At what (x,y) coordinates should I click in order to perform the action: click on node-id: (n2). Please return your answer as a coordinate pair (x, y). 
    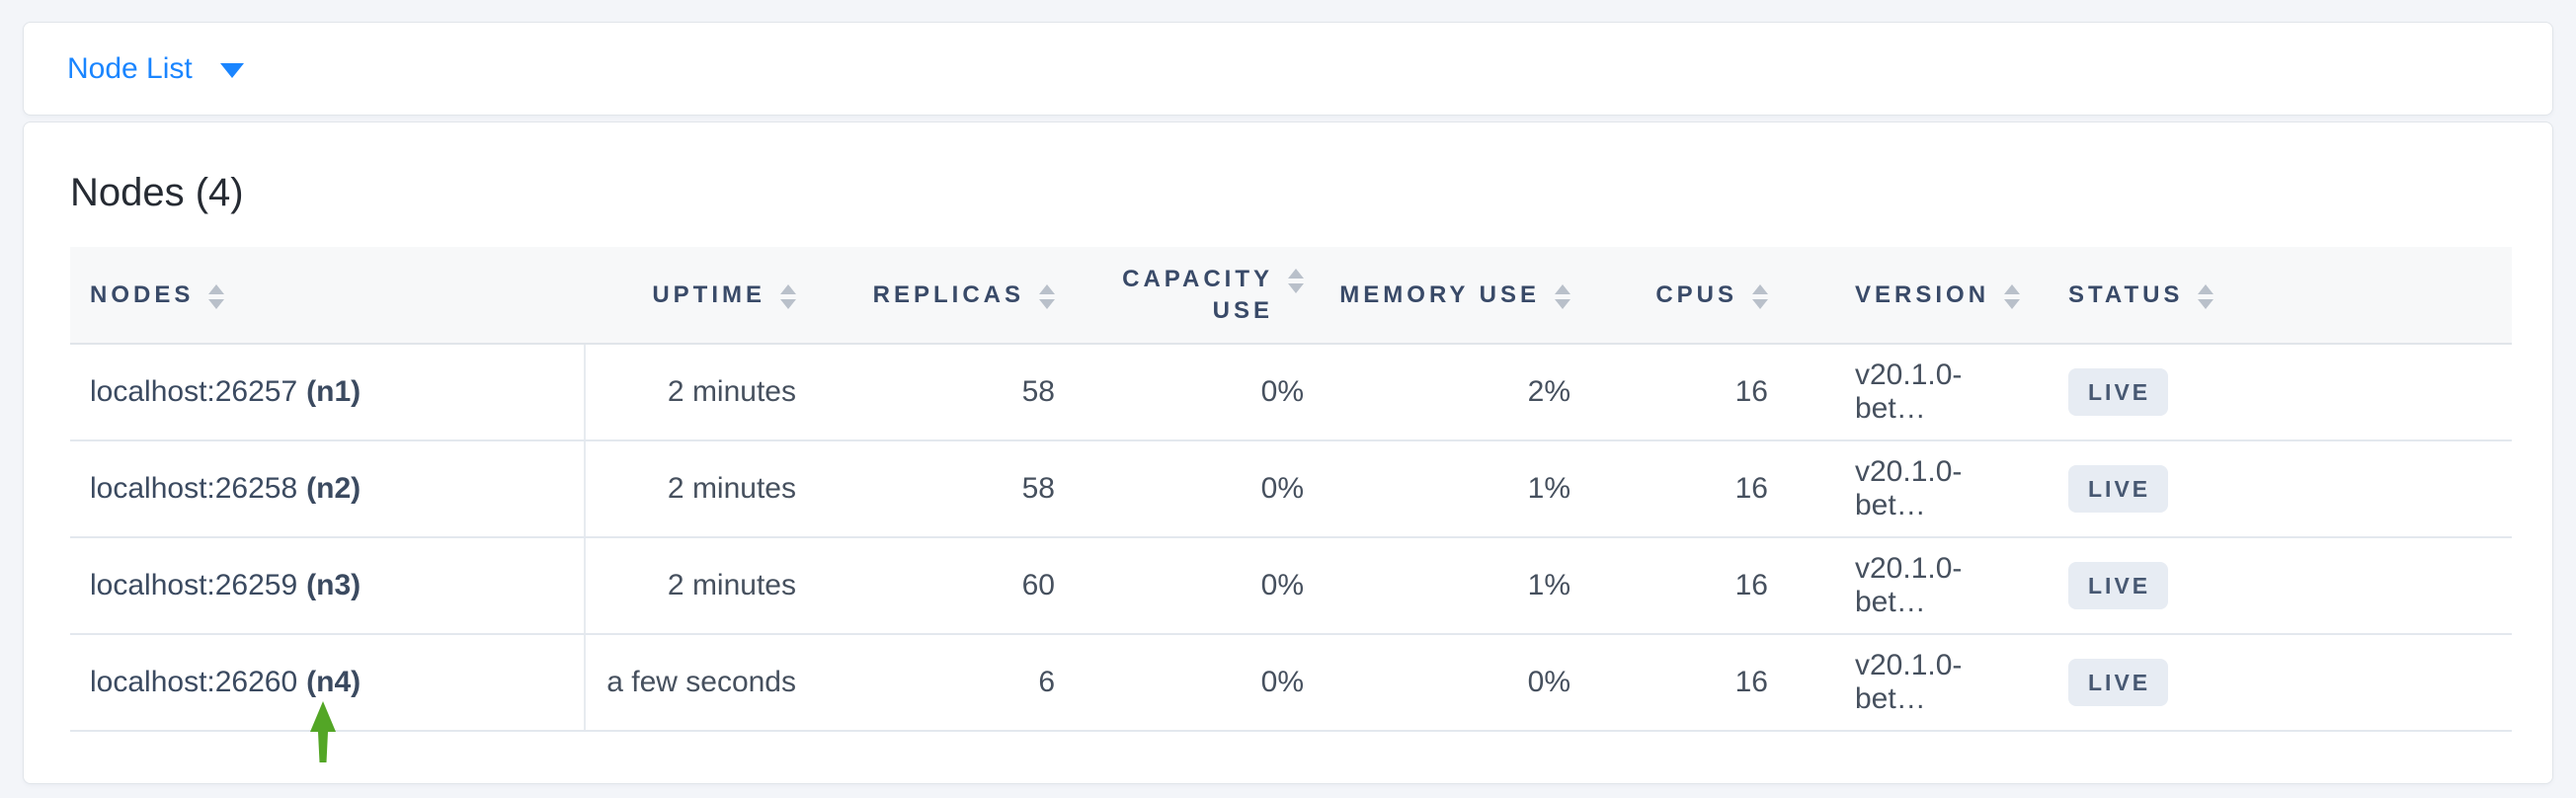
    Looking at the image, I should click on (334, 488).